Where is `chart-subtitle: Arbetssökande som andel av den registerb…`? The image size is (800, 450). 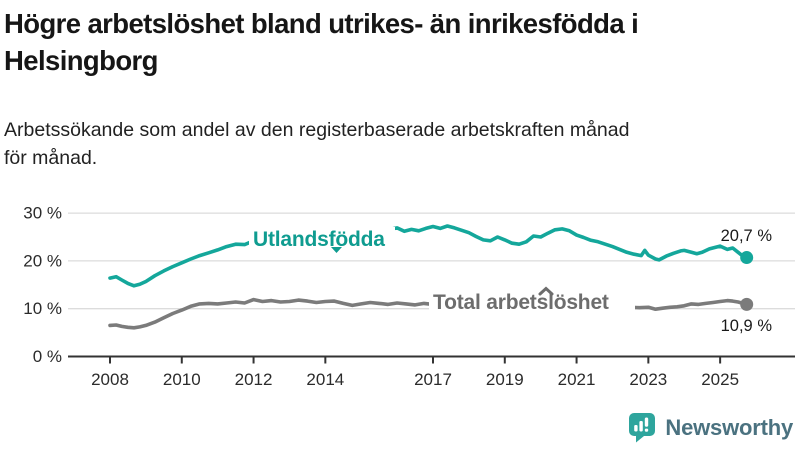
chart-subtitle: Arbetssökande som andel av den registerb… is located at coordinates (316, 144).